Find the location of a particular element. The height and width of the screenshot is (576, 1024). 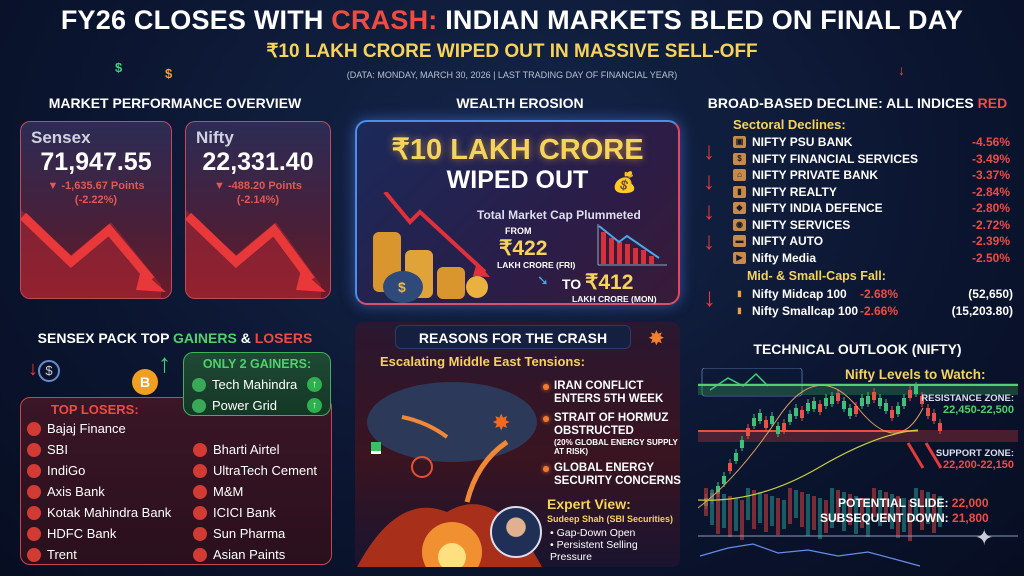

list-item: Bajaj Finance is located at coordinates (99, 428).